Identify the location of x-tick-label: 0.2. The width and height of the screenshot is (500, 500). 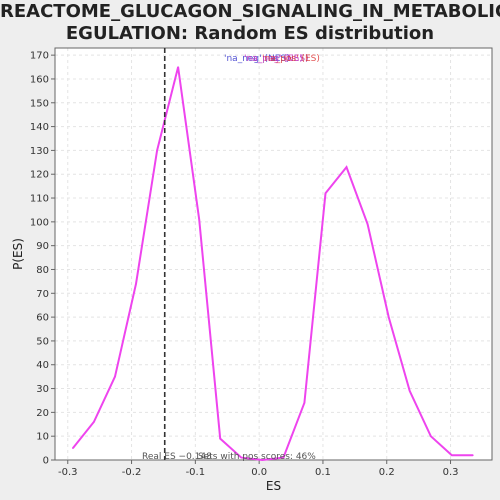
(387, 472).